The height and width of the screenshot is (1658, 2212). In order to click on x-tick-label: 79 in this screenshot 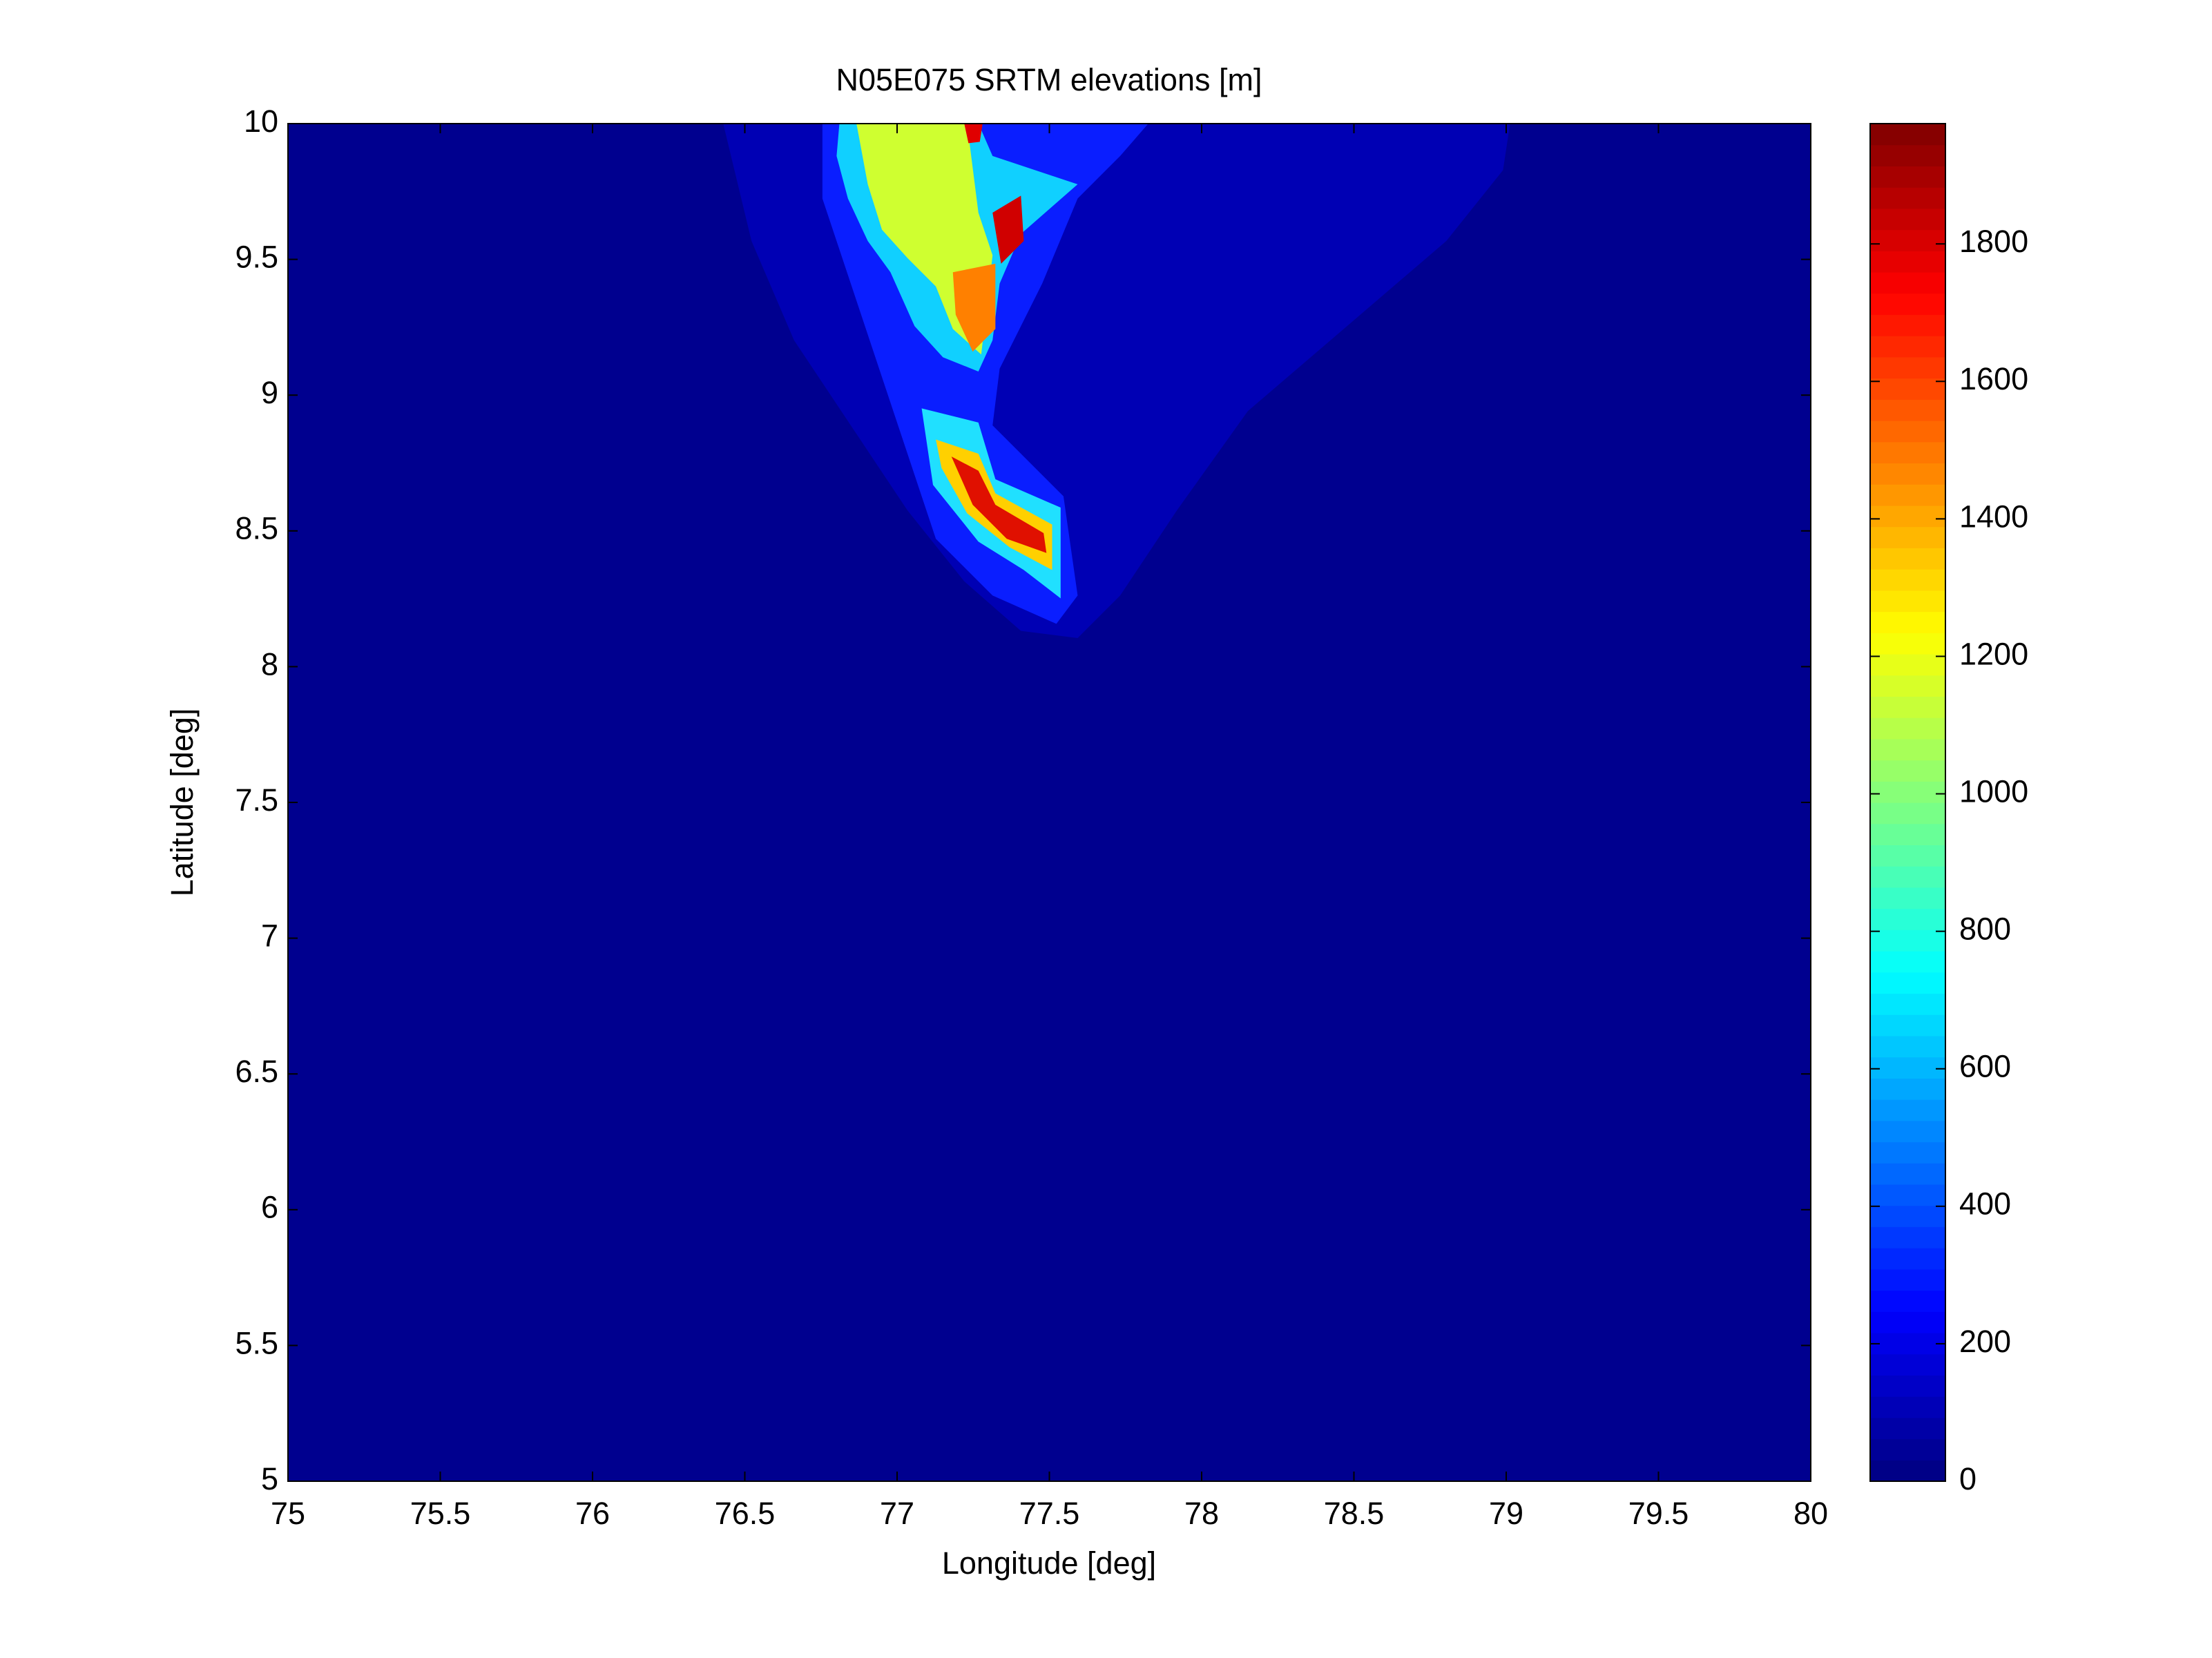, I will do `click(1506, 1513)`.